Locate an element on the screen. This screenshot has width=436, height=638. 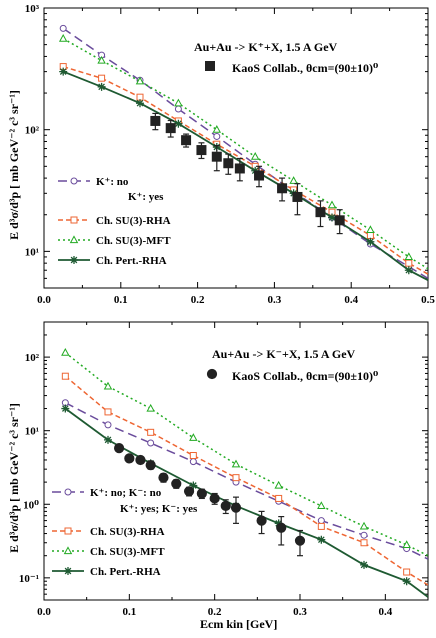
legend-entry: K⁺: no; K⁻: no is located at coordinates (107, 493).